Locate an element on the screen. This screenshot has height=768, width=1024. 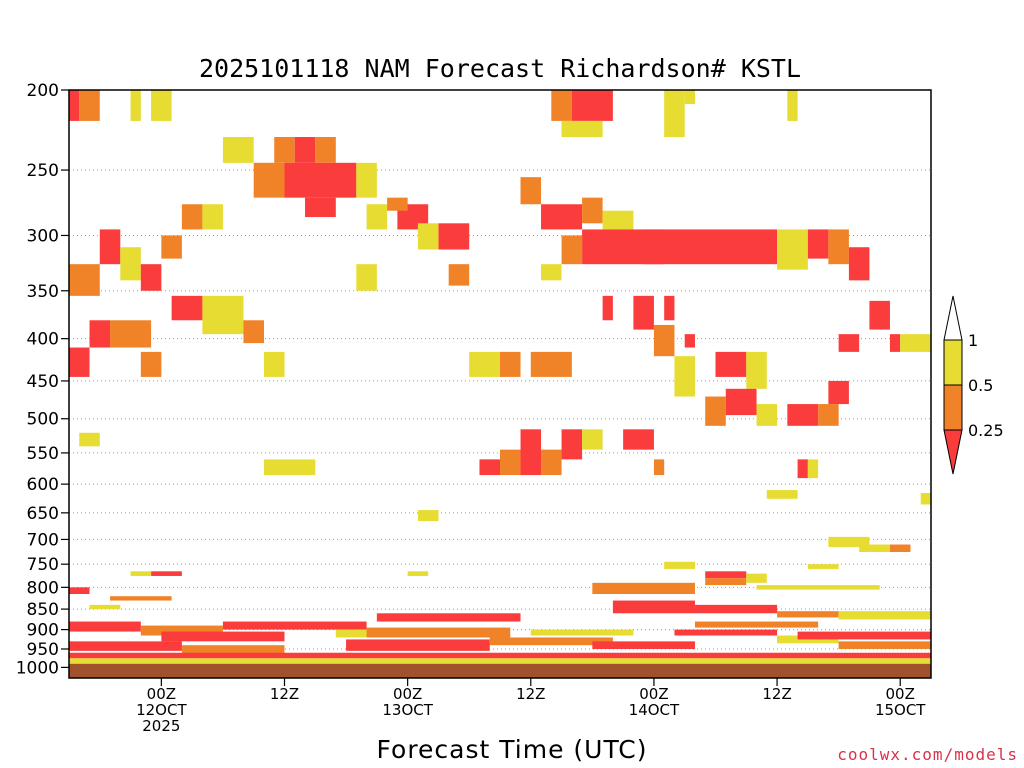
legend-lower-arrow is located at coordinates (953, 452).